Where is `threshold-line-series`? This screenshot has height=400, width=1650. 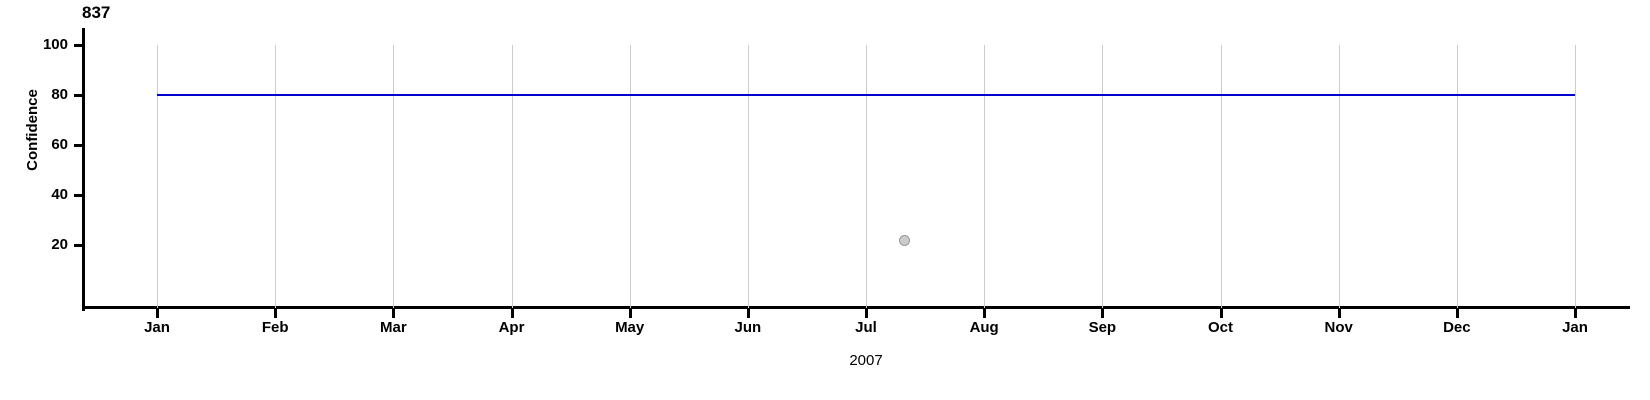 threshold-line-series is located at coordinates (866, 95).